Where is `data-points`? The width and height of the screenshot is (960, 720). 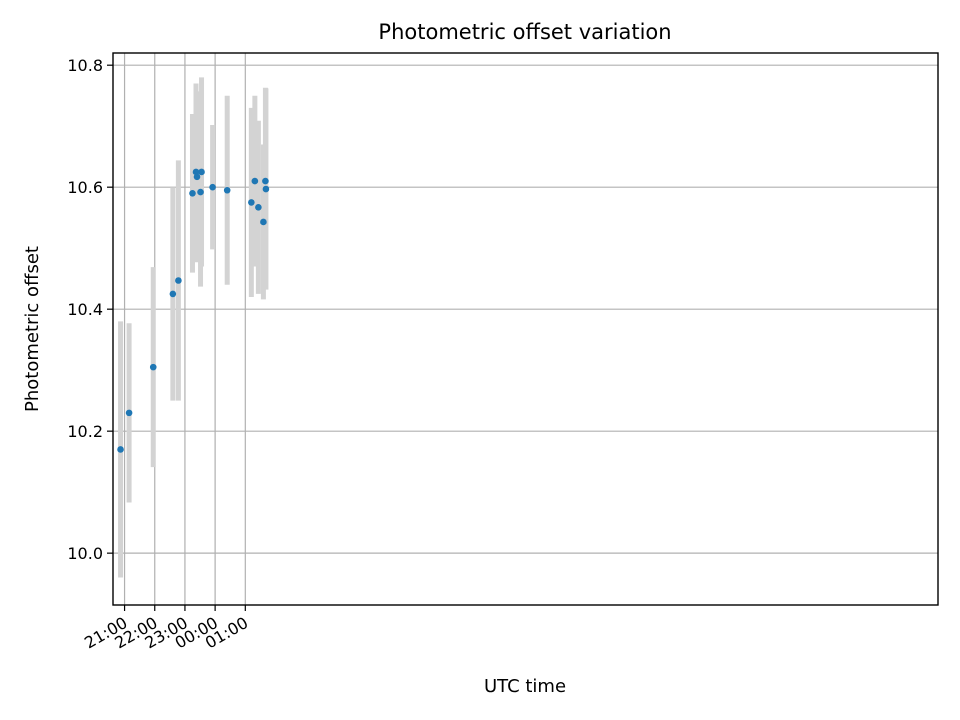 data-points is located at coordinates (193, 310).